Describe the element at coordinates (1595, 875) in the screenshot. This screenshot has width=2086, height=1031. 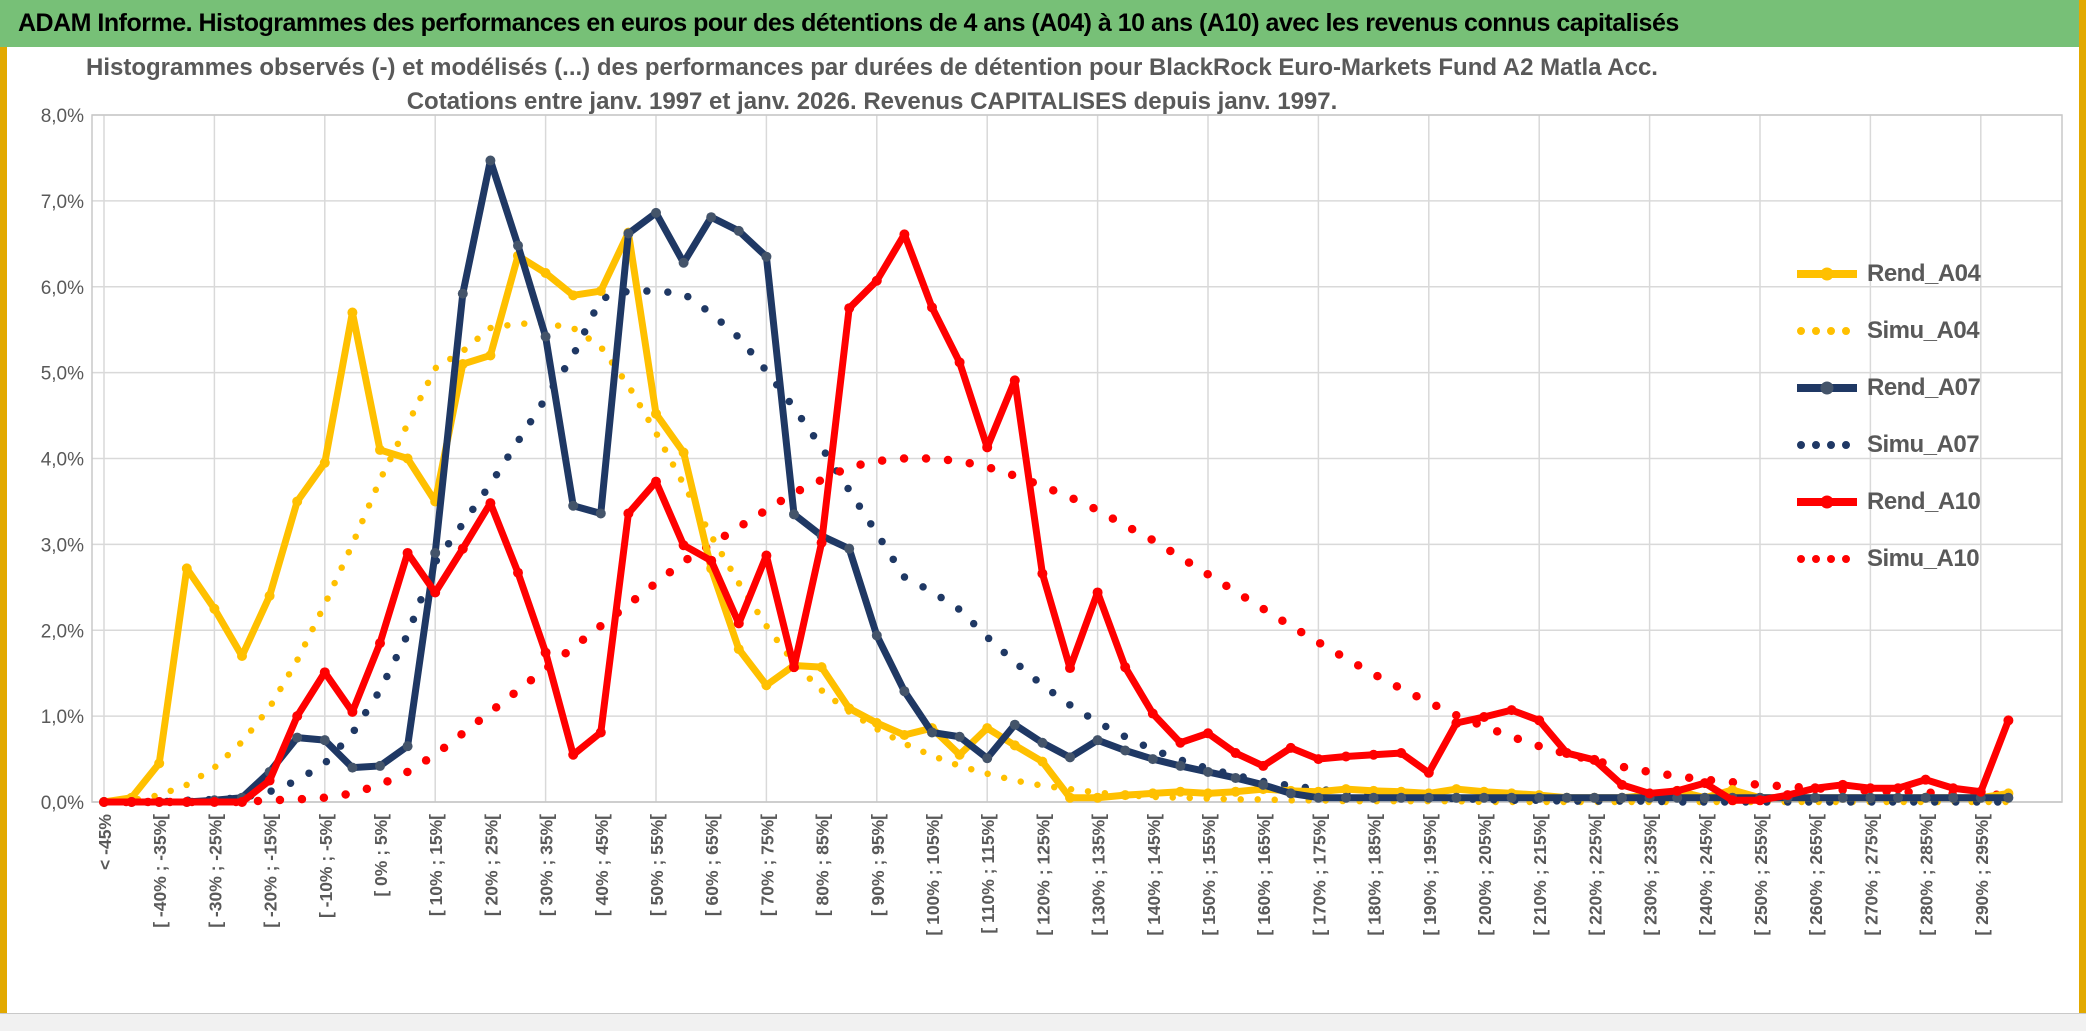
I see `x-axis-tick-label: [ 220% ; 225%[` at that location.